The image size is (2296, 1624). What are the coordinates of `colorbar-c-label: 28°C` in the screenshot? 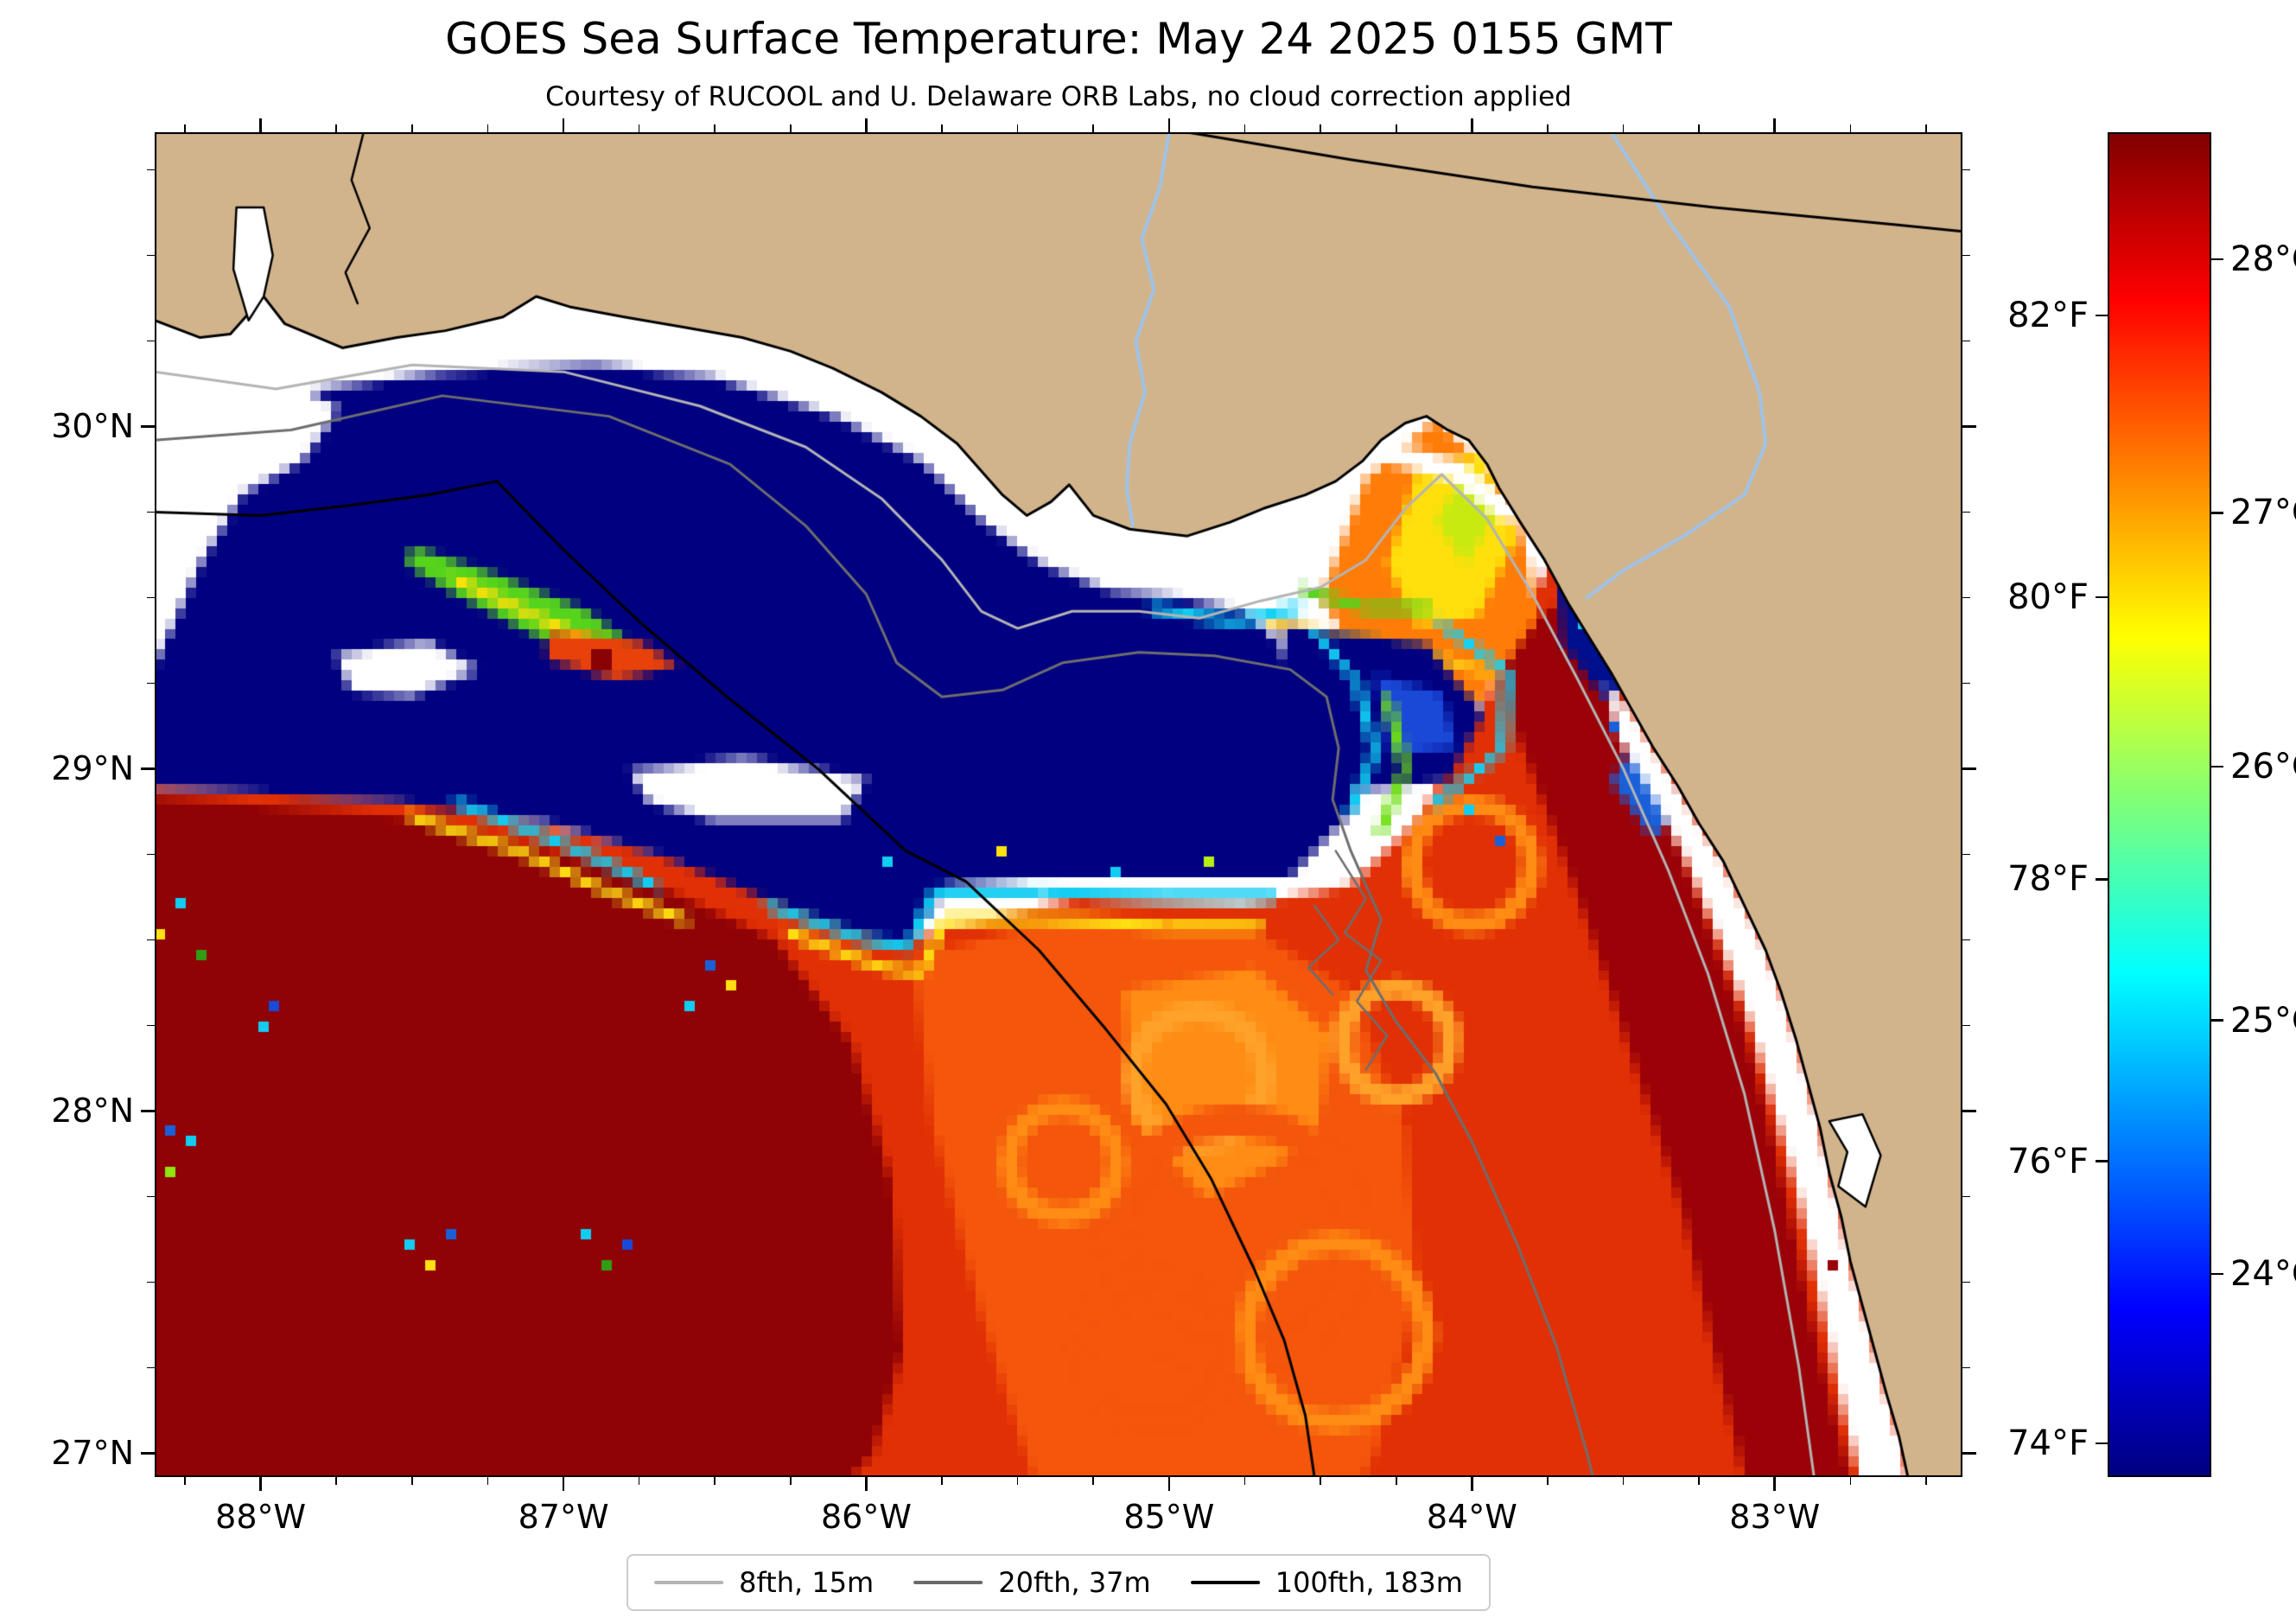 It's located at (2263, 259).